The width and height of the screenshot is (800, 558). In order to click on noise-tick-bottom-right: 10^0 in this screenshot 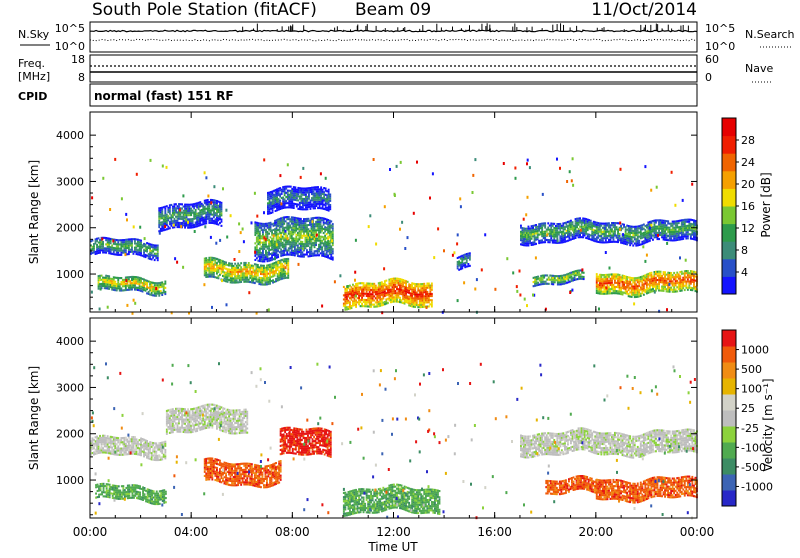, I will do `click(720, 46)`.